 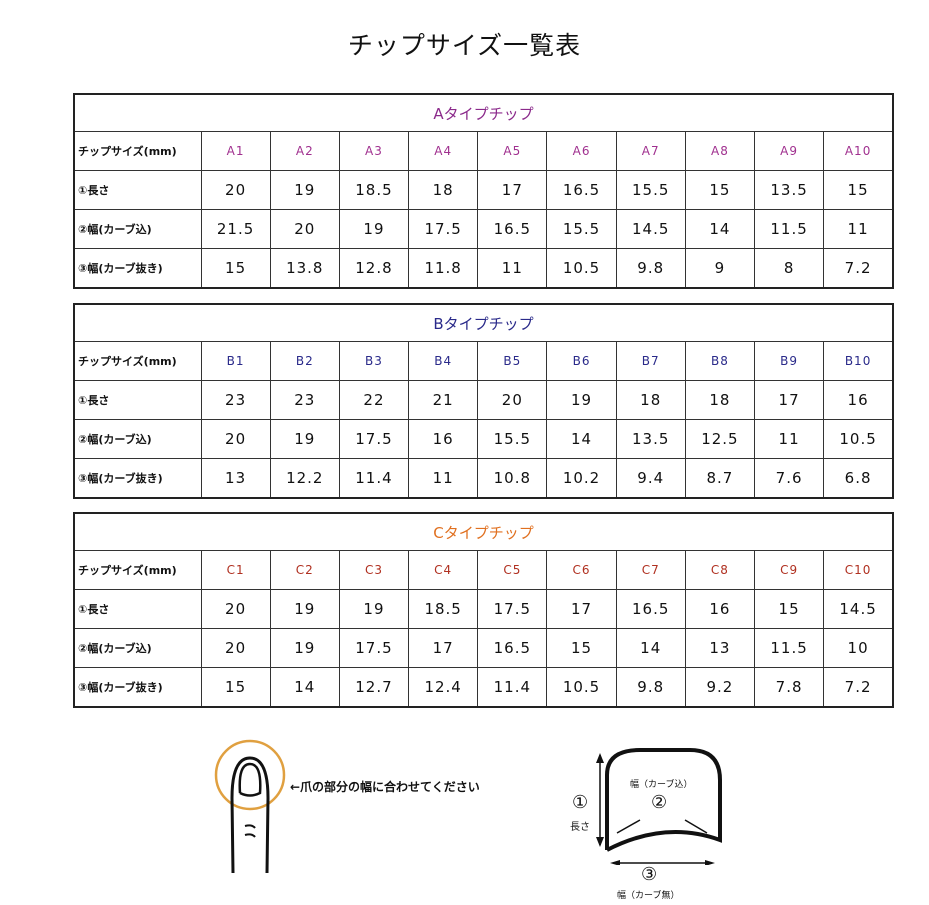 I want to click on nail-diagram, so click(x=659, y=806).